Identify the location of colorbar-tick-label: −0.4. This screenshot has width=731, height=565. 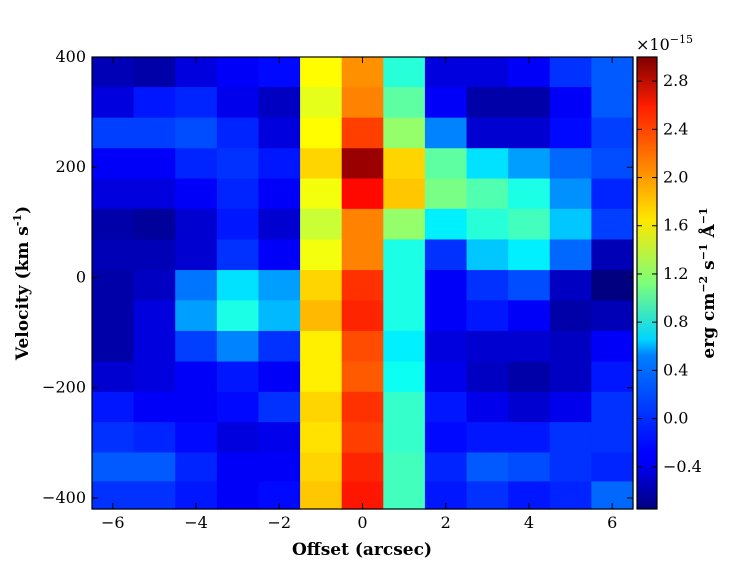
(682, 466).